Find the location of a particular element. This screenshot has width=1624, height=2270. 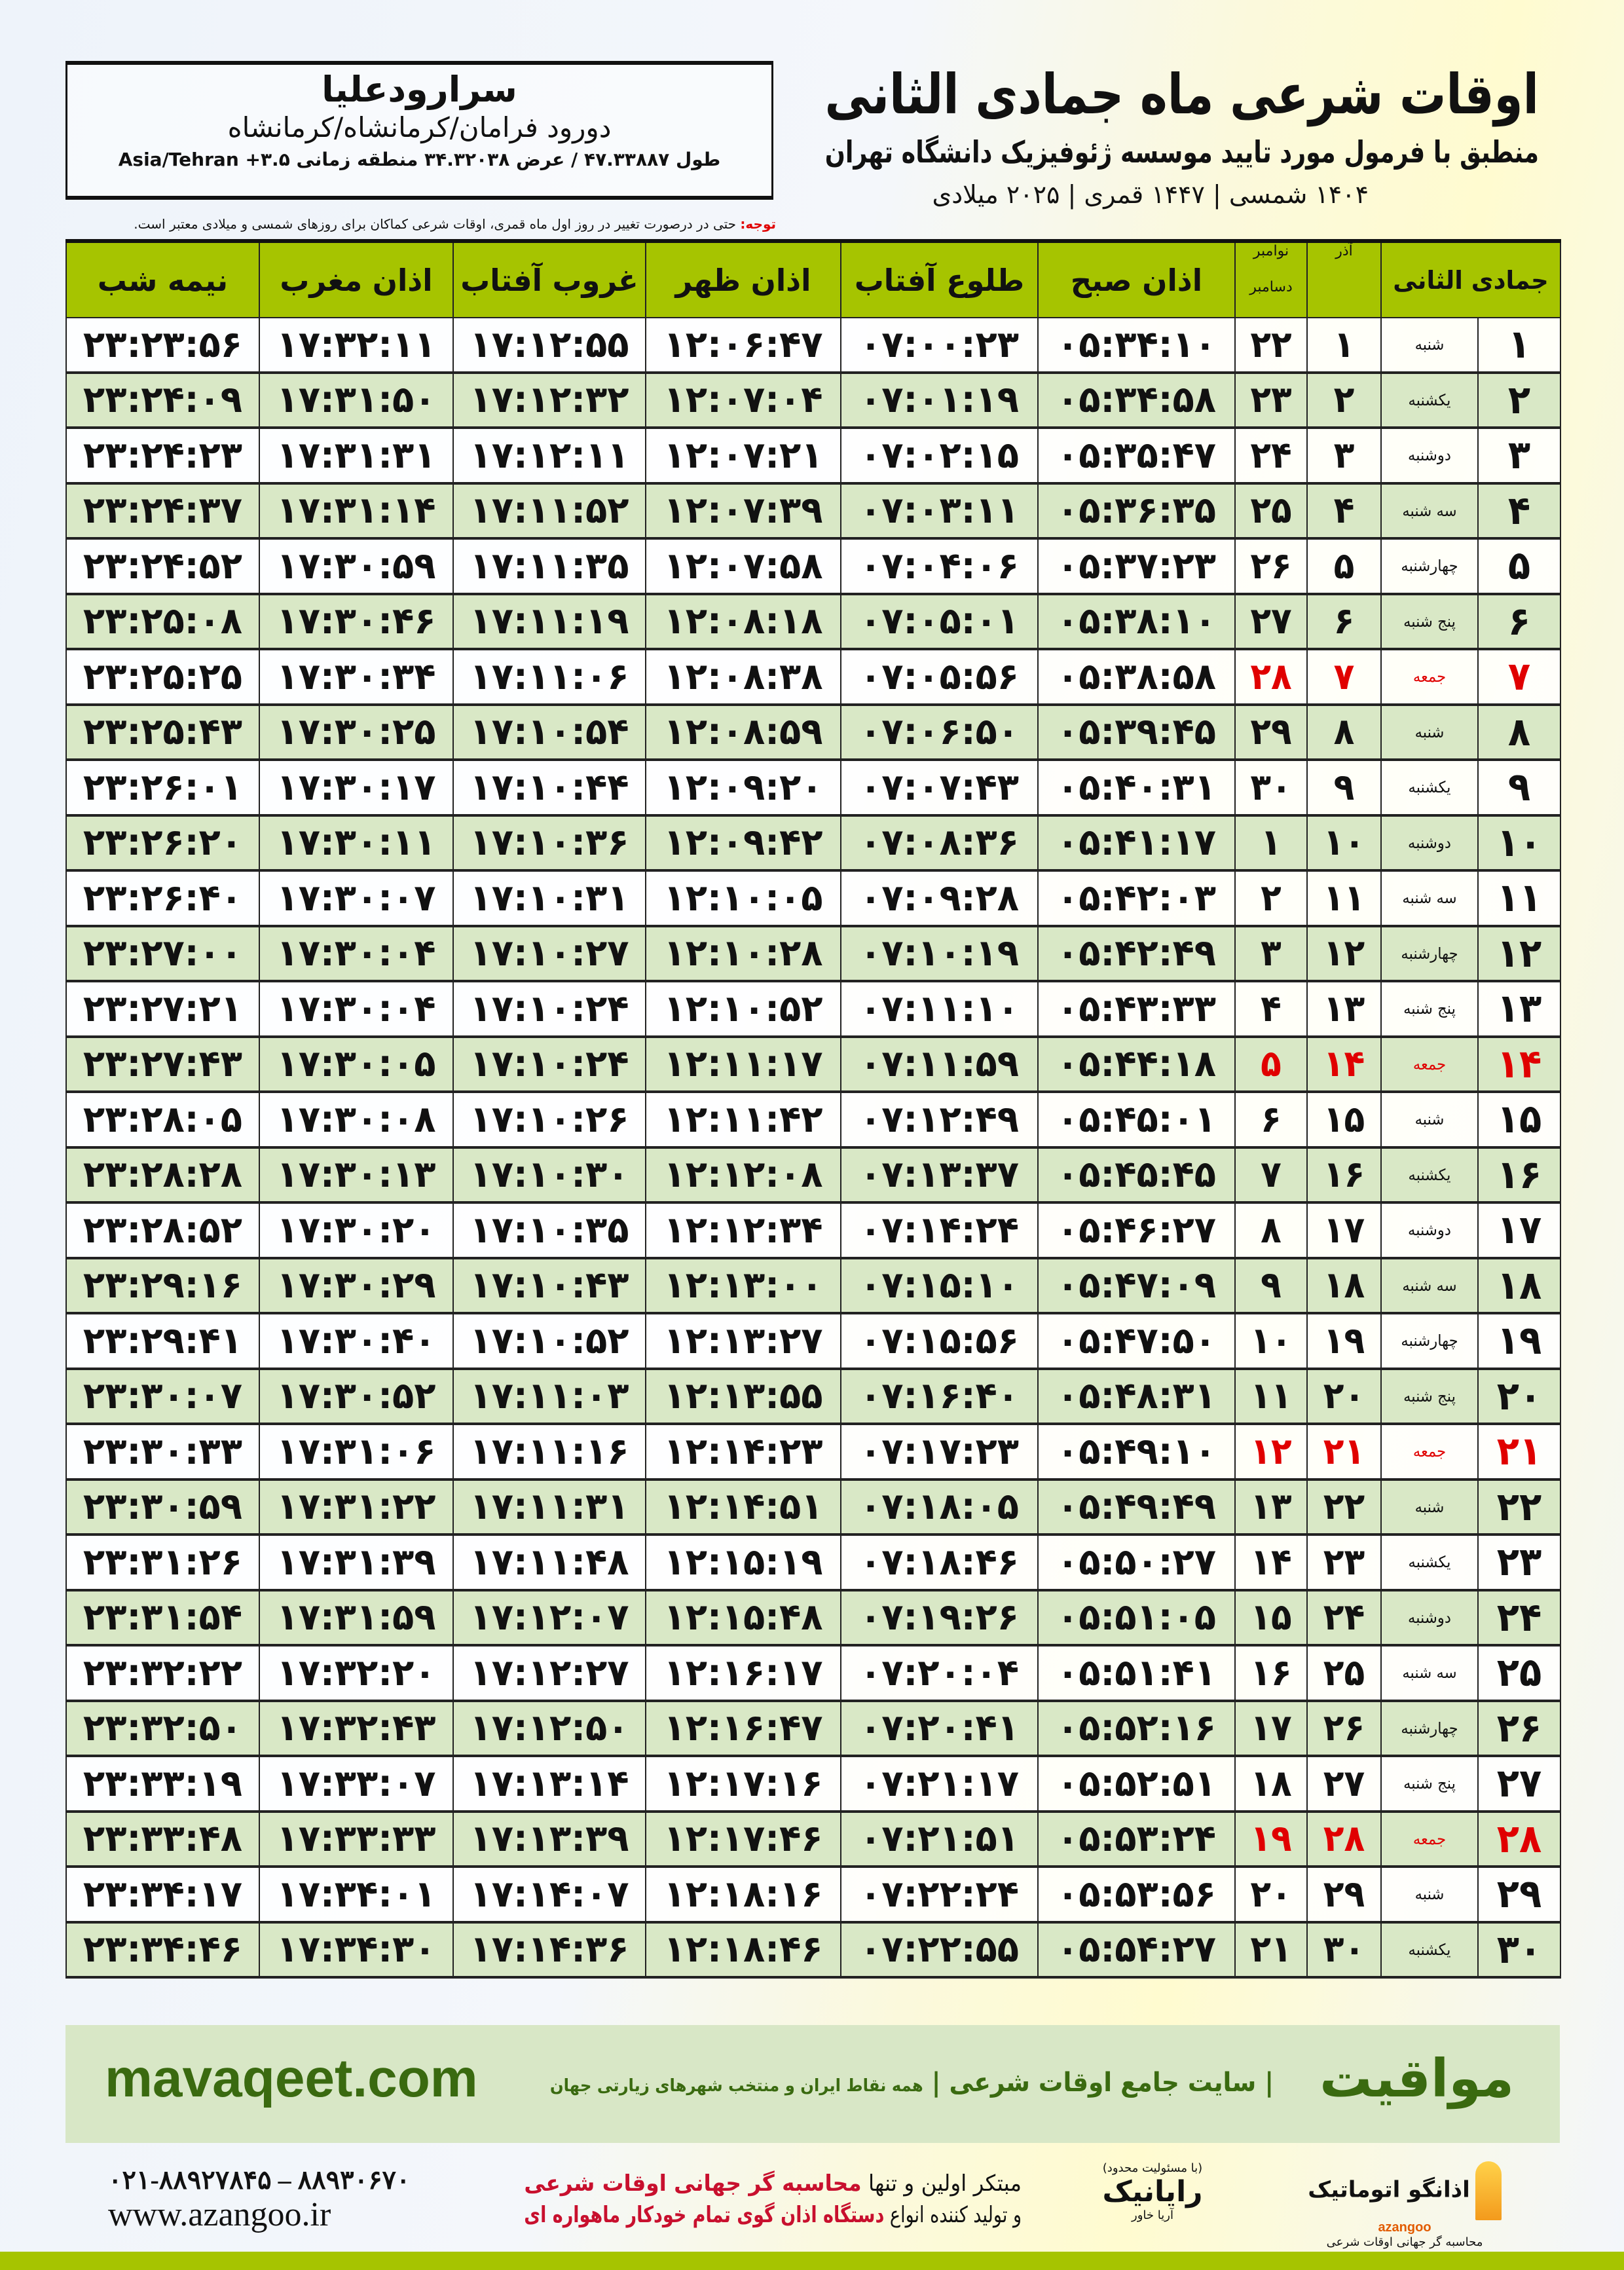

weekday-text: یکشنبه is located at coordinates (1429, 1174).